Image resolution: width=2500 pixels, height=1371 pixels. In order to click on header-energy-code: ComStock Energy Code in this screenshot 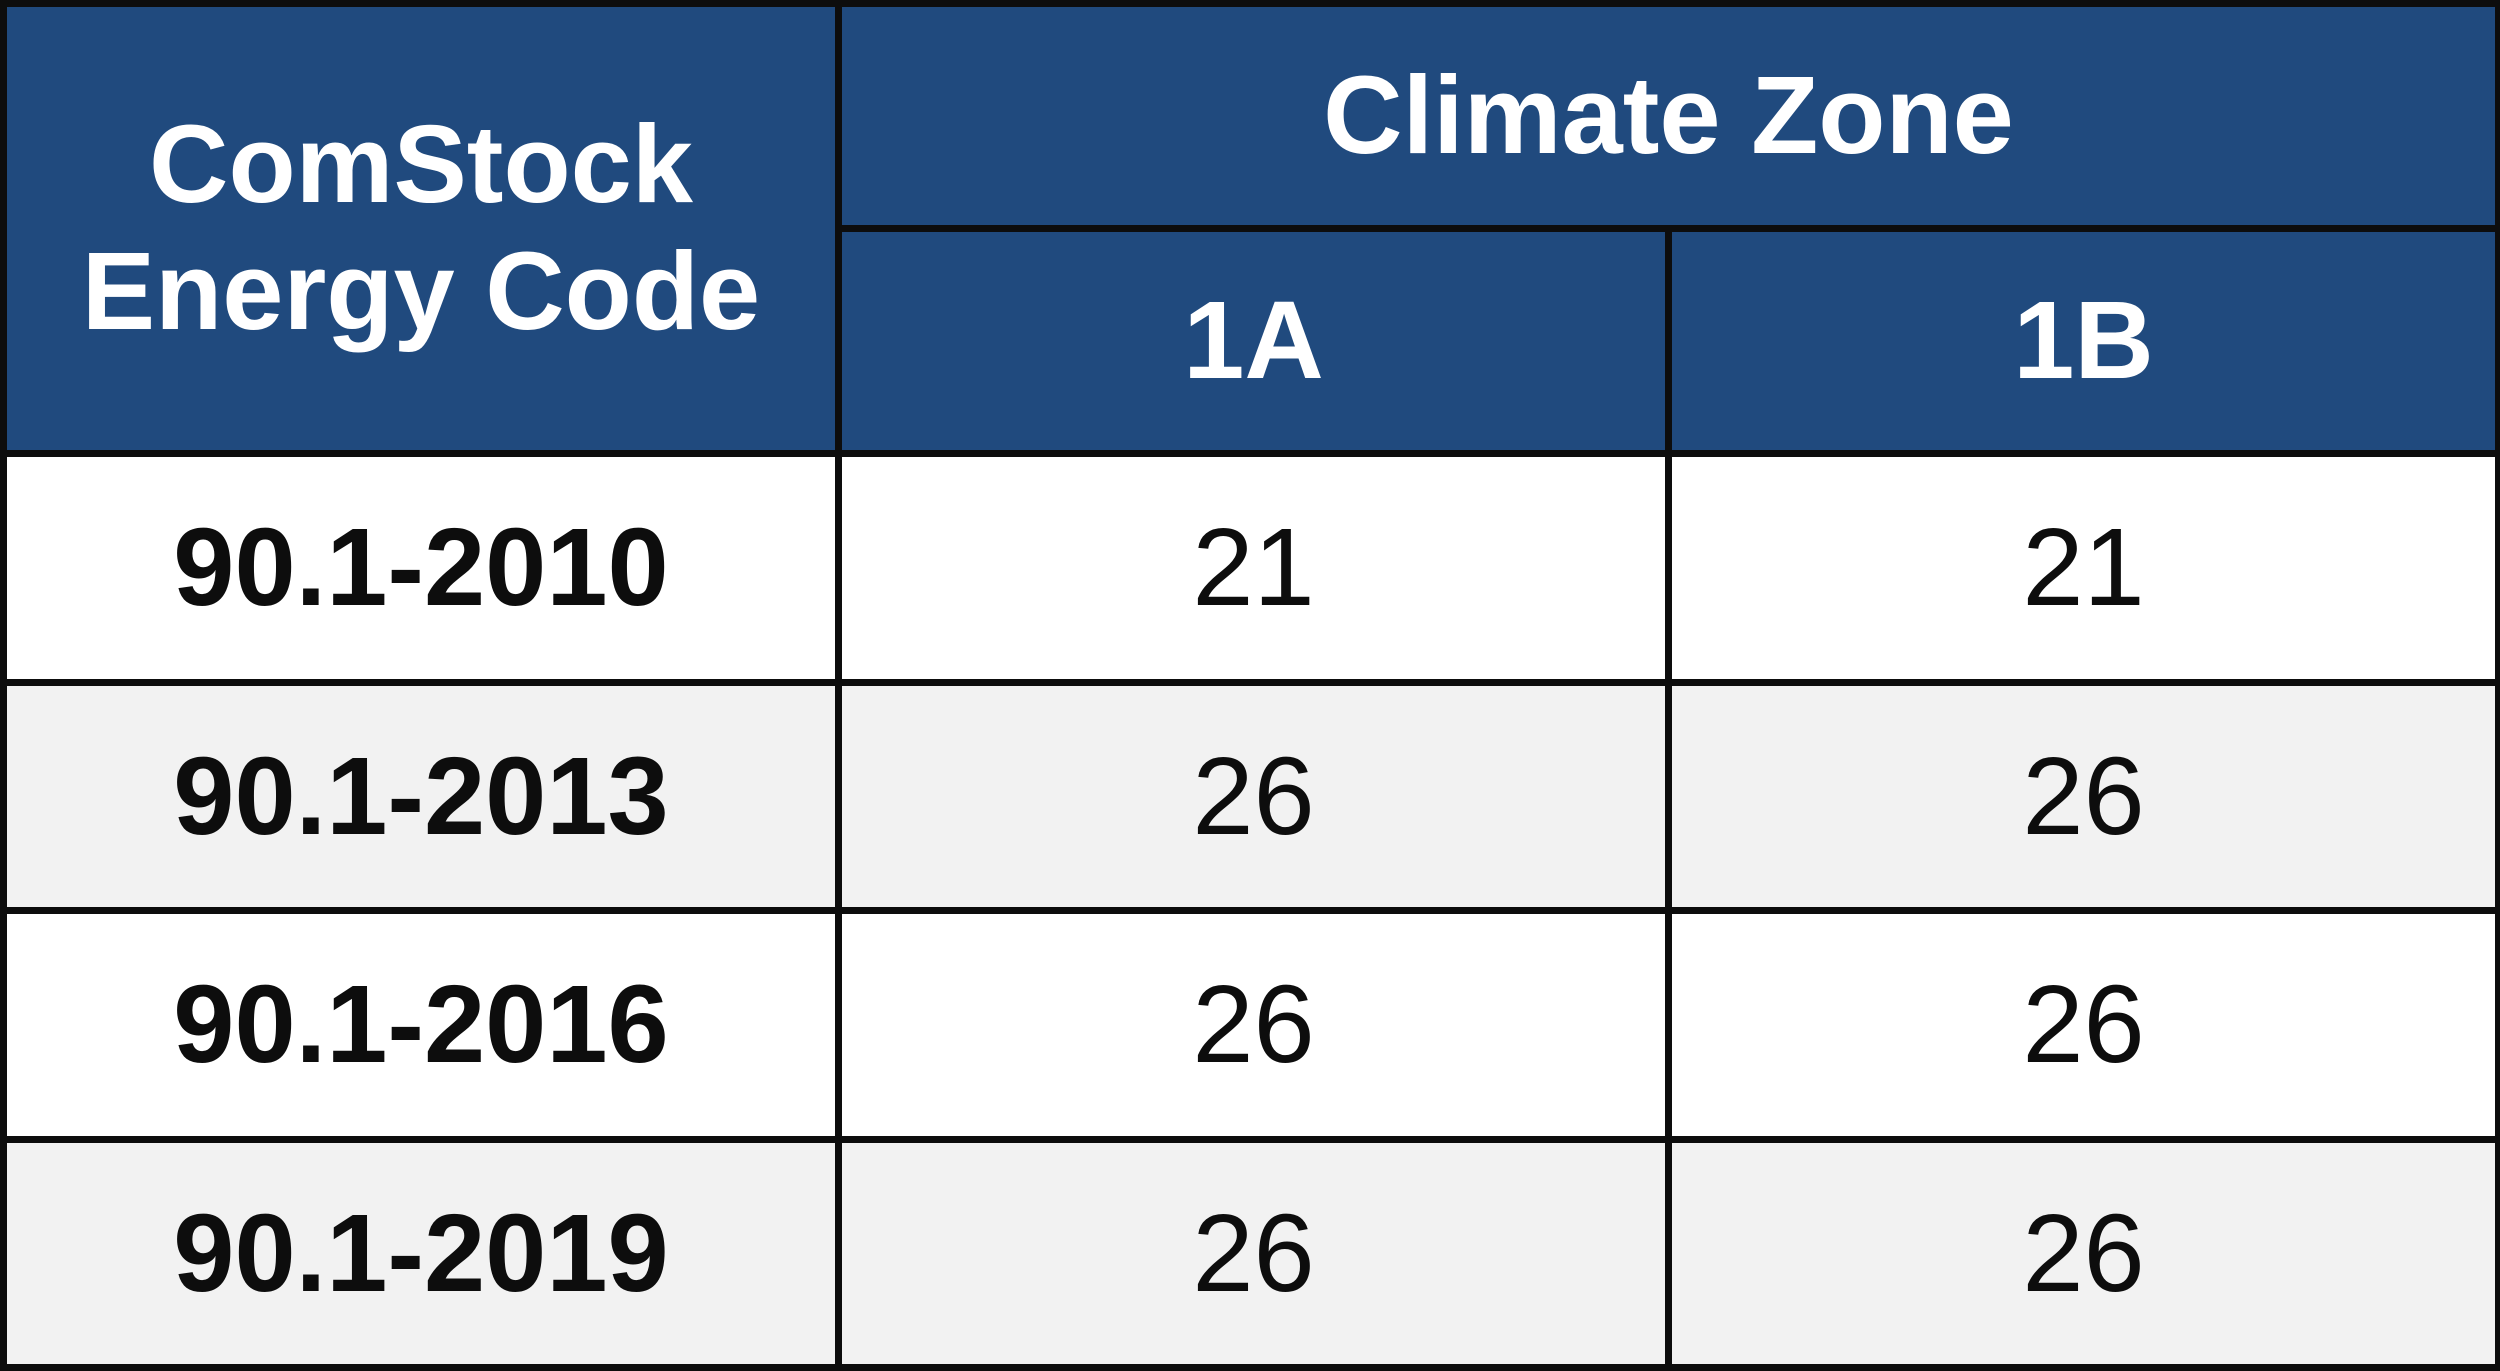, I will do `click(421, 228)`.